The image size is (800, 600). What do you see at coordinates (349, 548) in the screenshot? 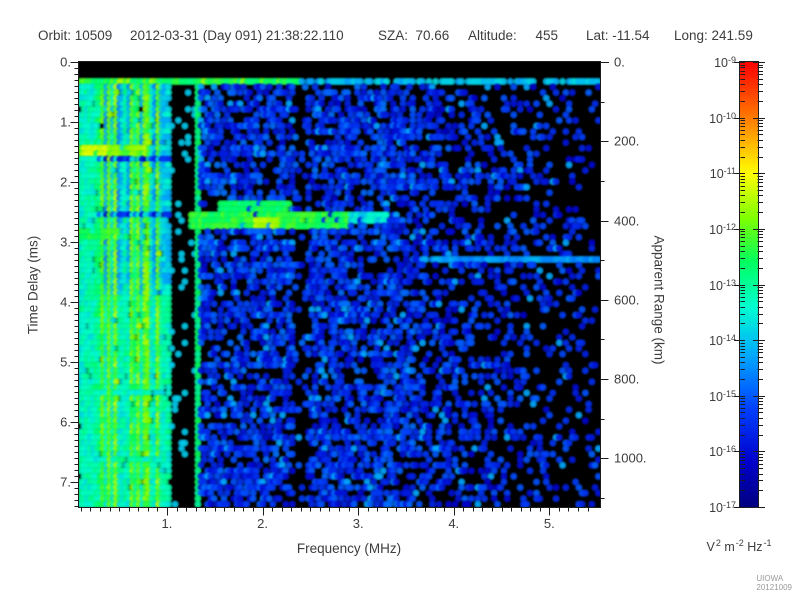
I see `x-axis-title: Frequency (MHz)` at bounding box center [349, 548].